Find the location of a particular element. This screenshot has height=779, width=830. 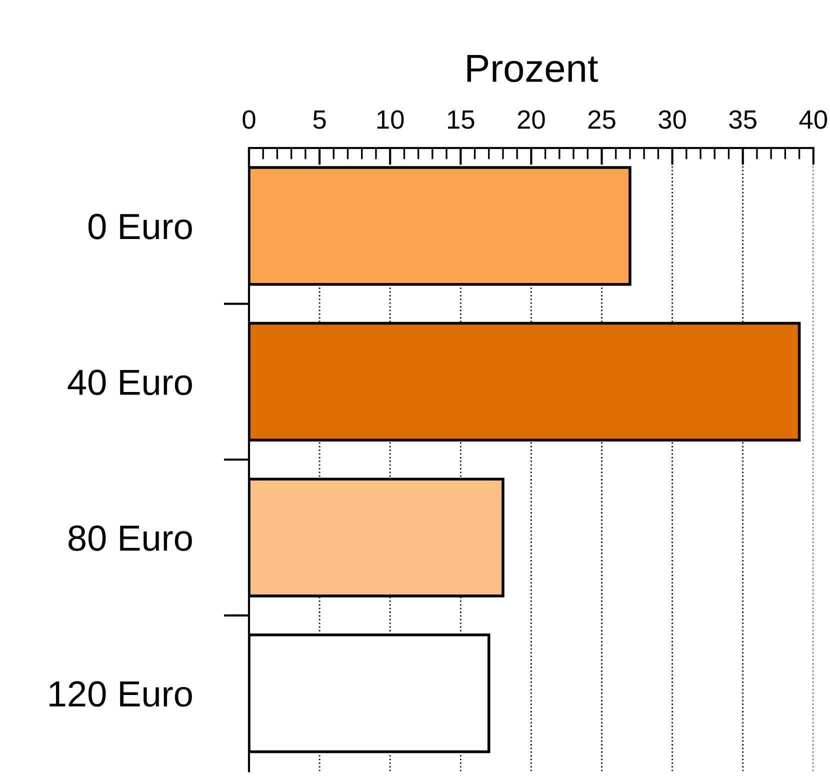

x-tick-label: 5 is located at coordinates (319, 119).